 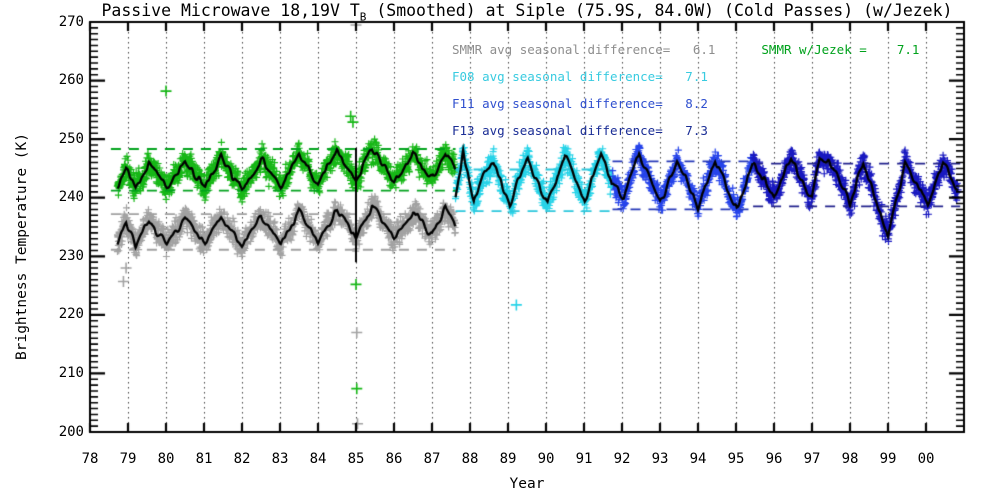 I want to click on y-tick-label-270: 270, so click(x=71, y=21).